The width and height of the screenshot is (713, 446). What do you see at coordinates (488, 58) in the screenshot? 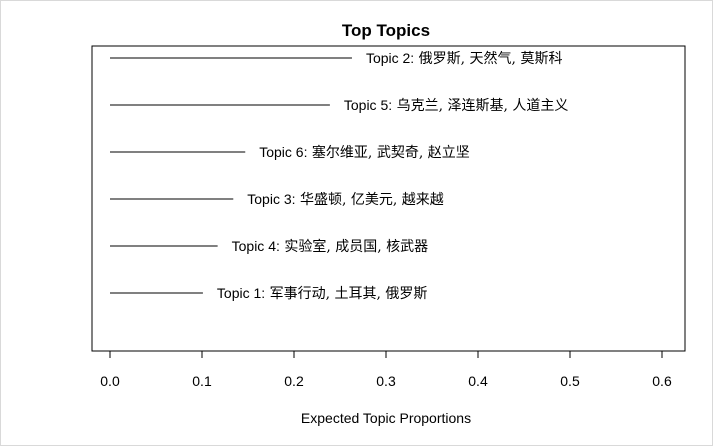
I see `topic-words: 俄罗斯, 天然气, 莫斯科` at bounding box center [488, 58].